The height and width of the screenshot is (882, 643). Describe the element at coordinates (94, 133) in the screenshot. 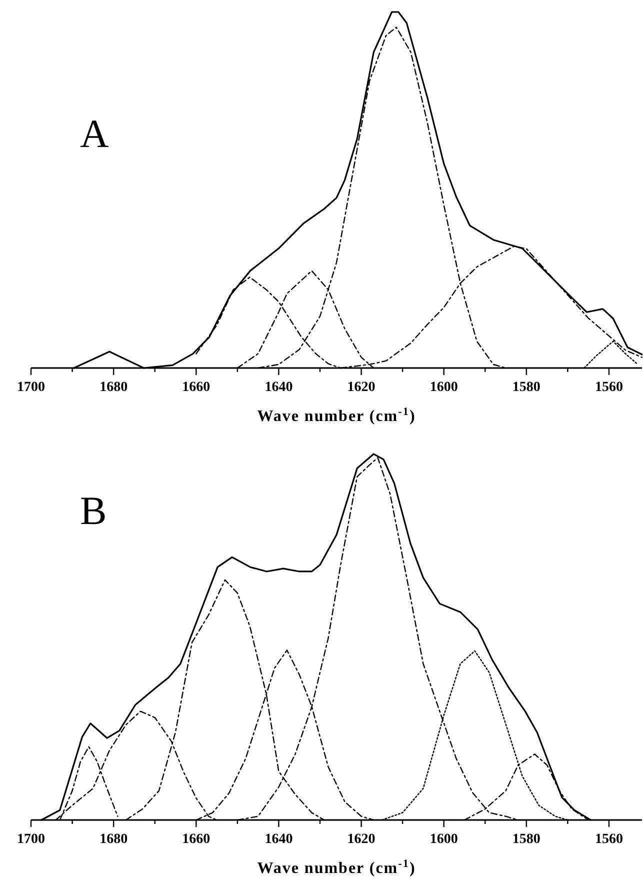

I see `annotation: A` at that location.